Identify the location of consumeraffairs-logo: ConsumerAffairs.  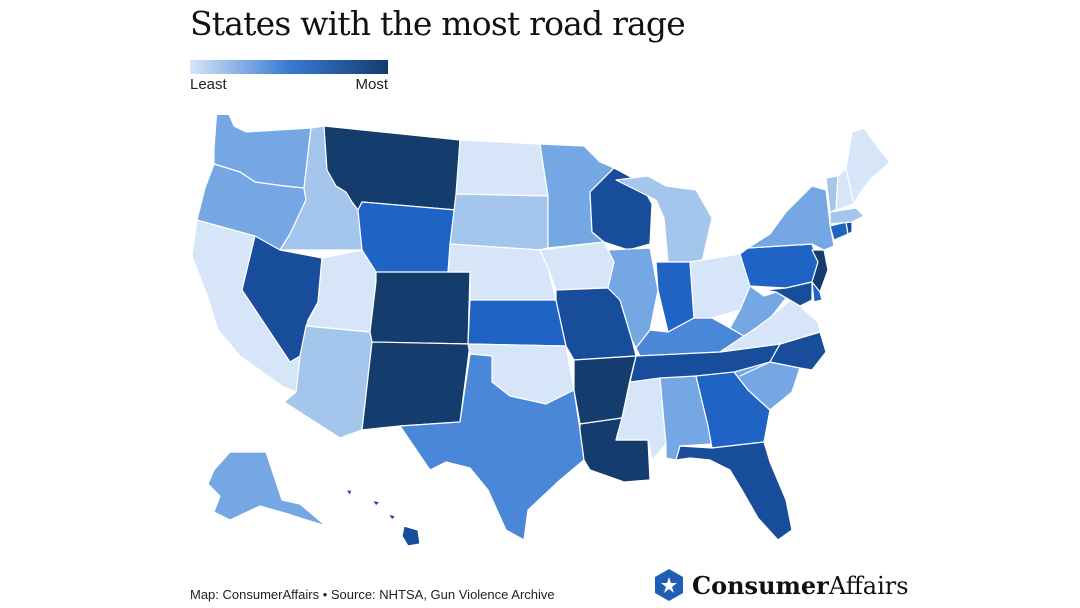
(780, 585).